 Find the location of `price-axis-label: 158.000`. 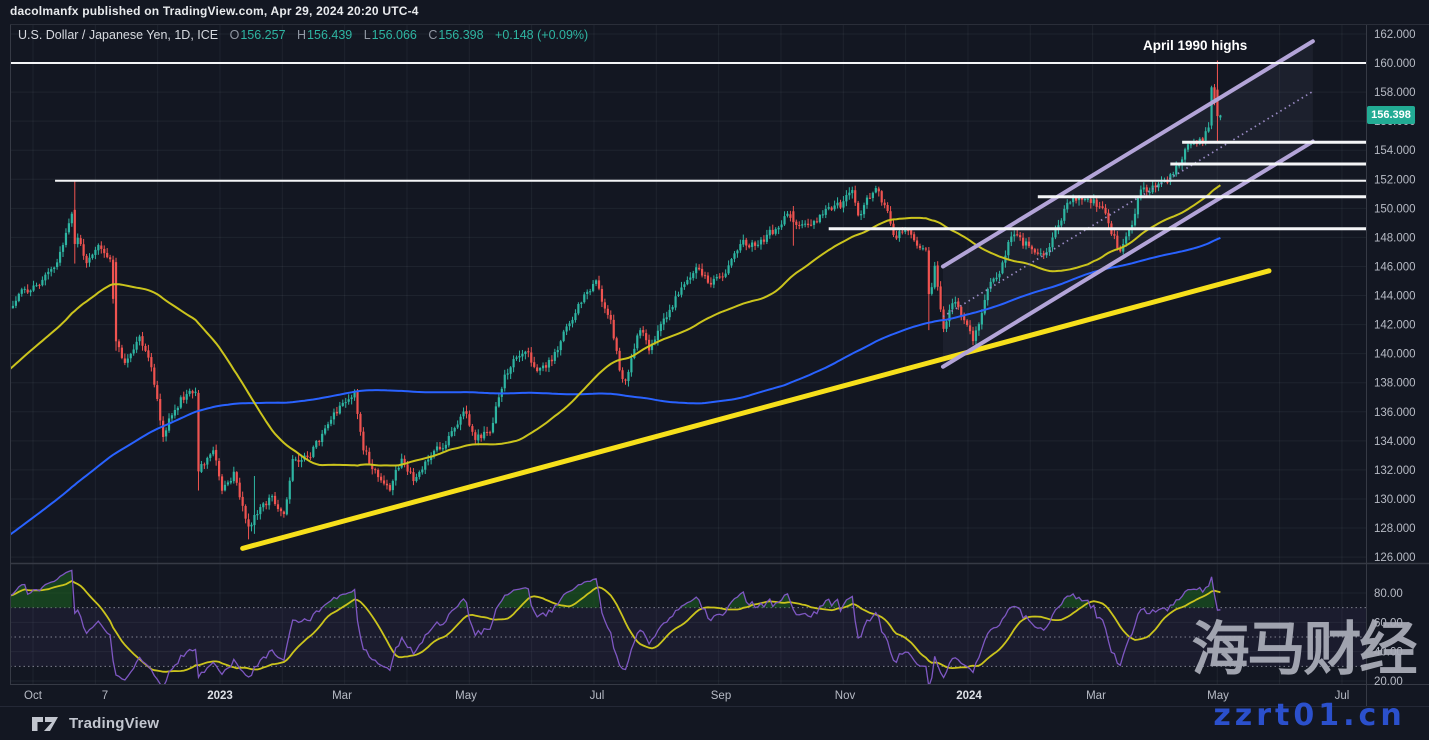

price-axis-label: 158.000 is located at coordinates (1395, 93).